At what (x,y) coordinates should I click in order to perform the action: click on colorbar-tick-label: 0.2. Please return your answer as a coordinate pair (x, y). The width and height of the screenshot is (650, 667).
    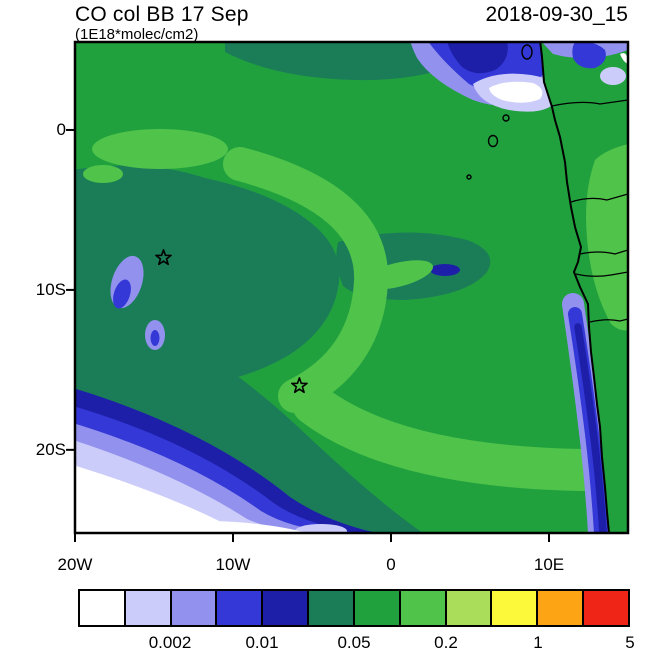
    Looking at the image, I should click on (446, 642).